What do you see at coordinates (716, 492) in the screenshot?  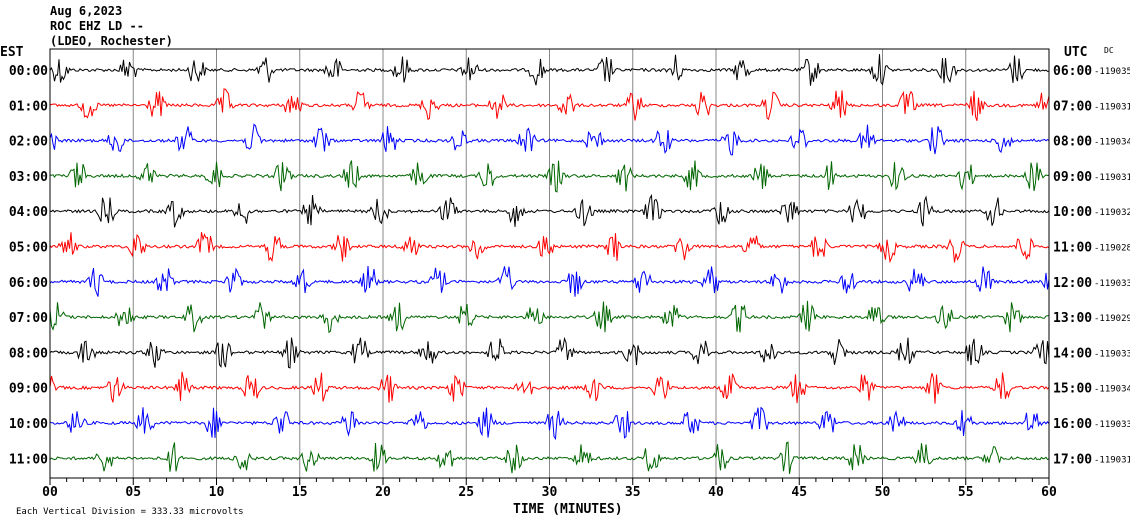 I see `x-tick-label: 40` at bounding box center [716, 492].